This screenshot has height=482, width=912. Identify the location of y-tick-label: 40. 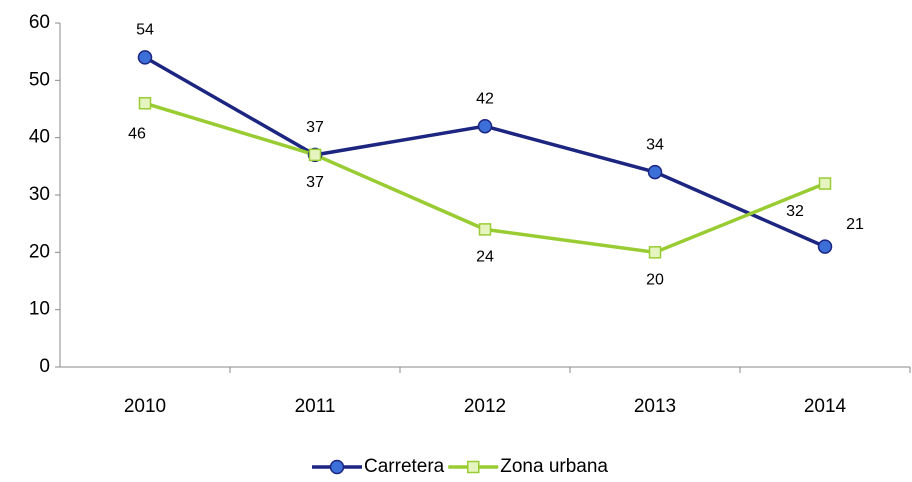
(39, 137).